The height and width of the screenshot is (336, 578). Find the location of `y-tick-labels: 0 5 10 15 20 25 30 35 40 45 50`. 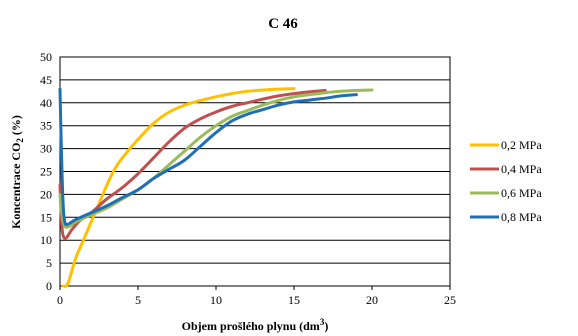

y-tick-labels: 0 5 10 15 20 25 30 35 40 45 50 is located at coordinates (46, 171).